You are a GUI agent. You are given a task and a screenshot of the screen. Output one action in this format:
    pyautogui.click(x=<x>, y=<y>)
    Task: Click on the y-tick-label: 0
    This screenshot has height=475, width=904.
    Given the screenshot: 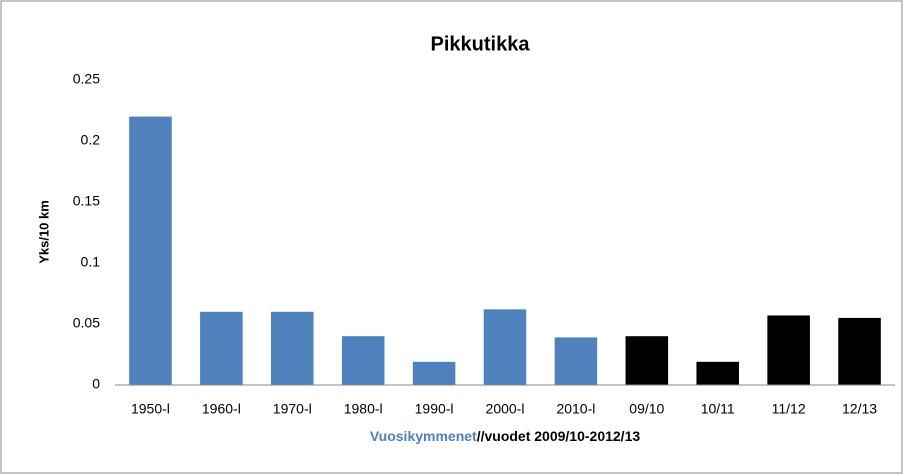 What is the action you would take?
    pyautogui.click(x=96, y=384)
    